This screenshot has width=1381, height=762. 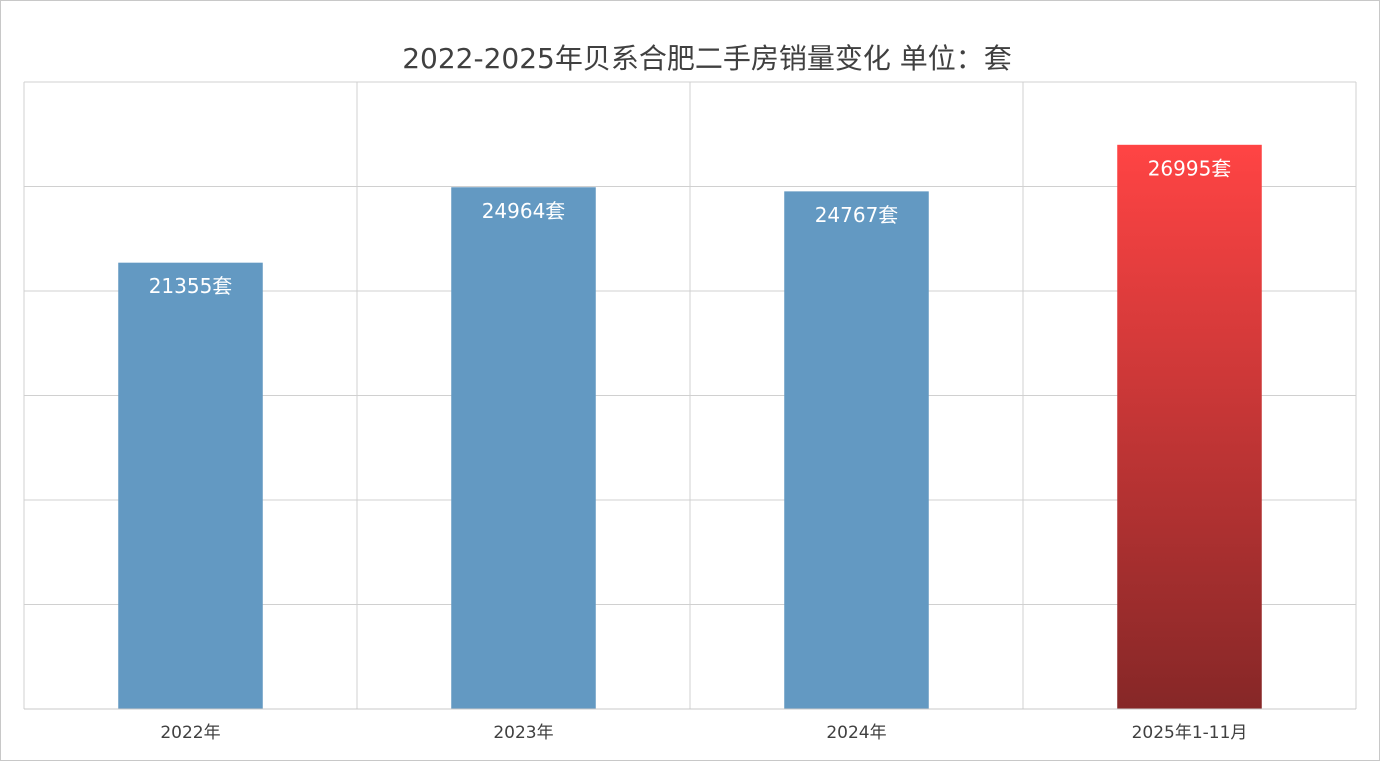 I want to click on value-label: 21355套, so click(x=191, y=286).